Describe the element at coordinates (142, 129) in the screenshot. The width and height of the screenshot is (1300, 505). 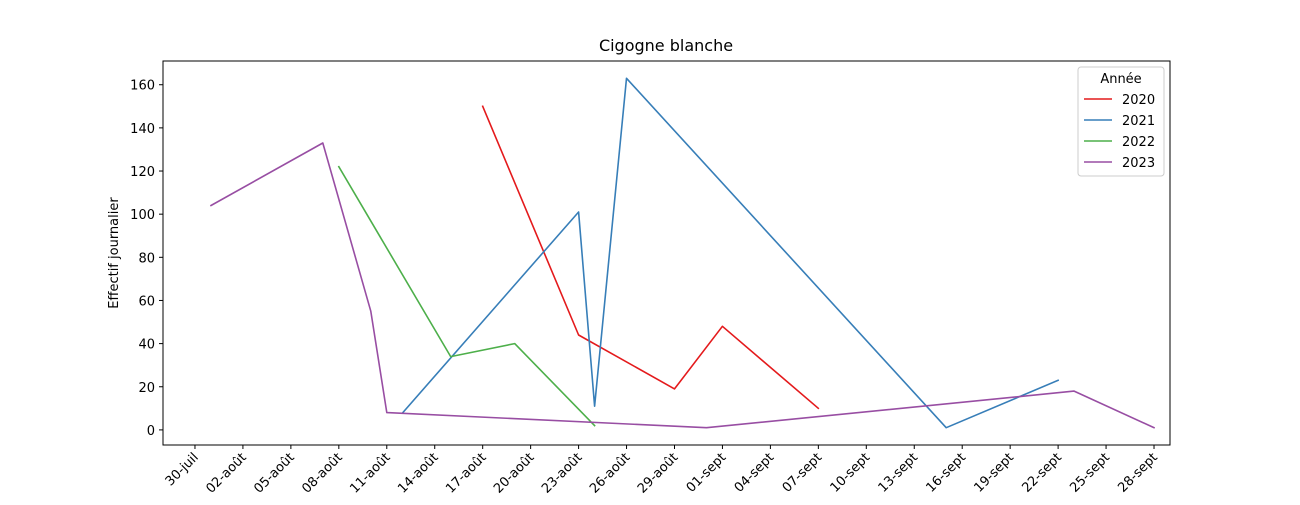
I see `y-tick-label: 140` at that location.